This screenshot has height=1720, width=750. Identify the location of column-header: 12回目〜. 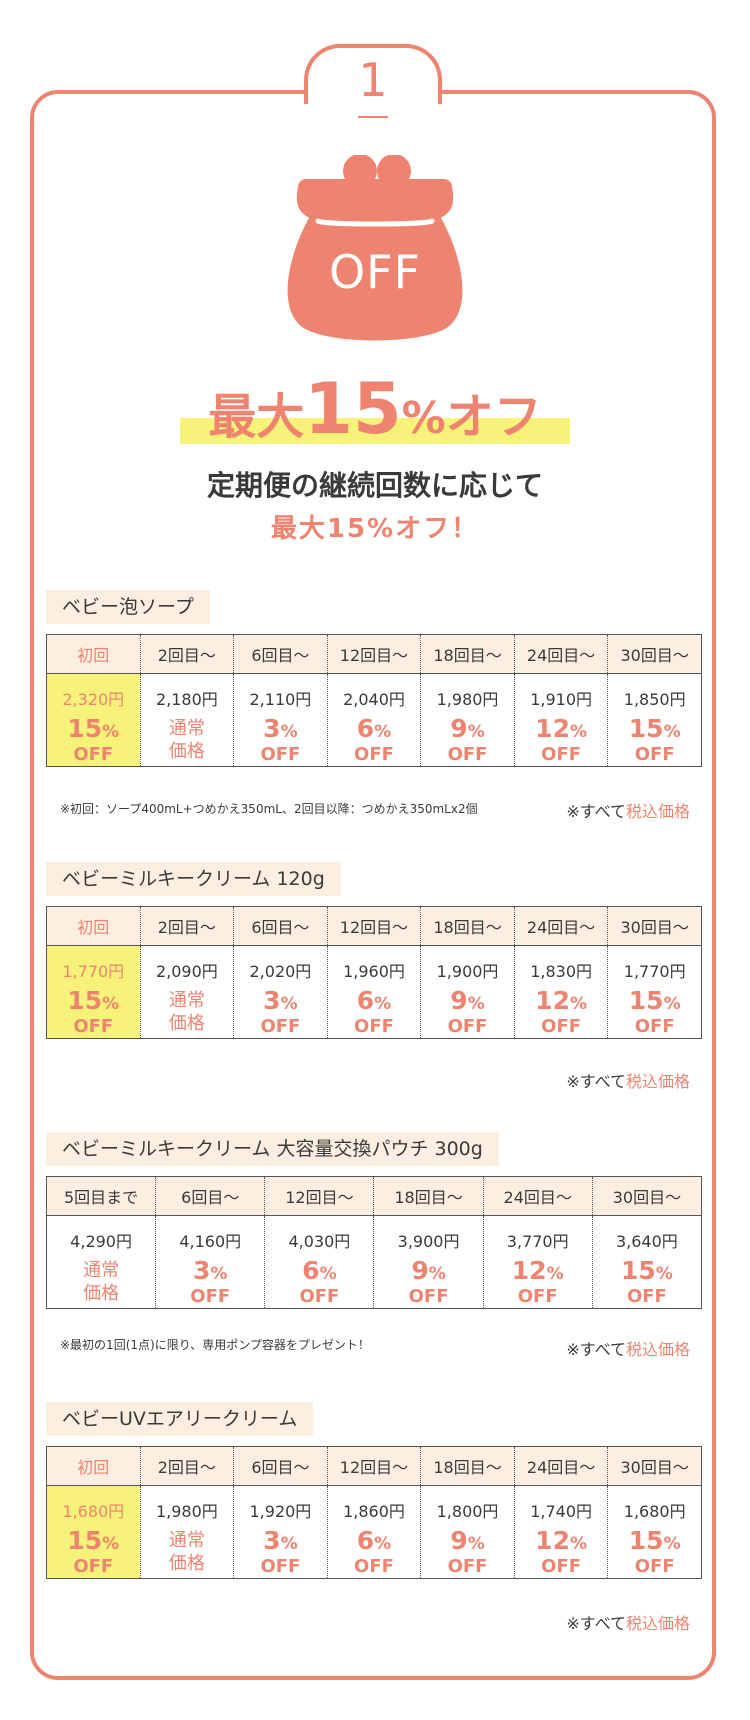
(373, 1466).